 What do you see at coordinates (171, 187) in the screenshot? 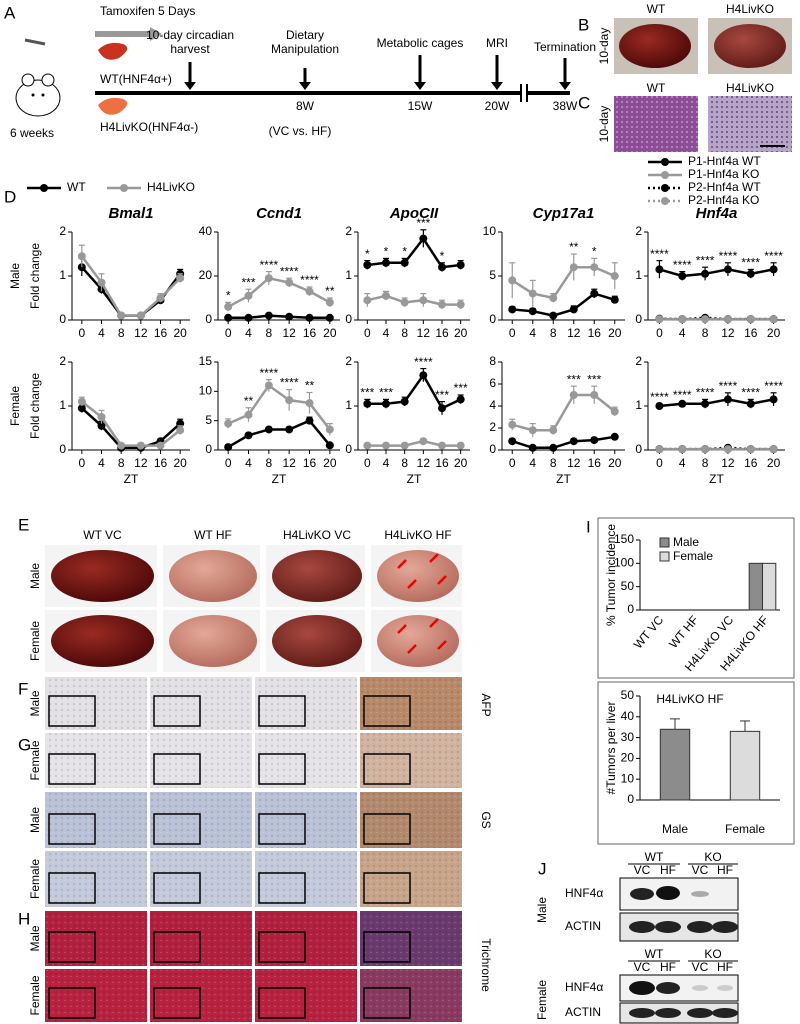
I see `legend-label: H4LivKO` at bounding box center [171, 187].